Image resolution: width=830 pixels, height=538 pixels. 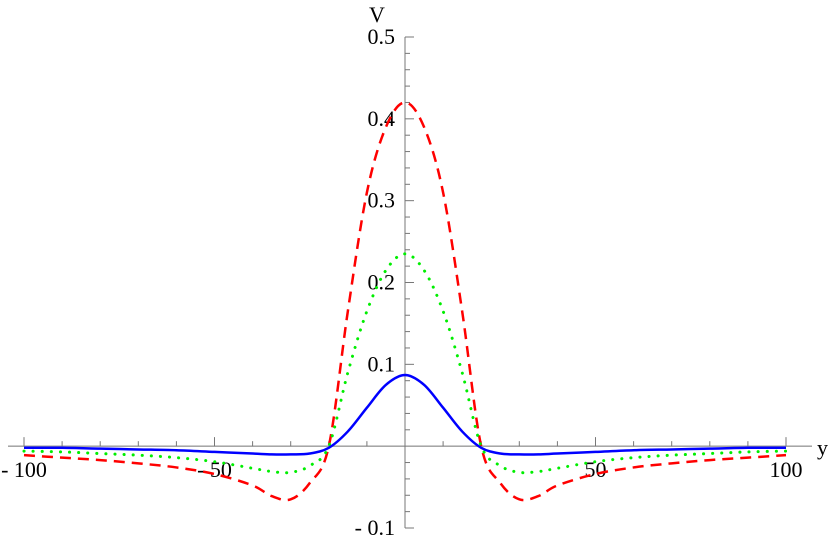 I want to click on x-tick-label: - 100, so click(x=24, y=469).